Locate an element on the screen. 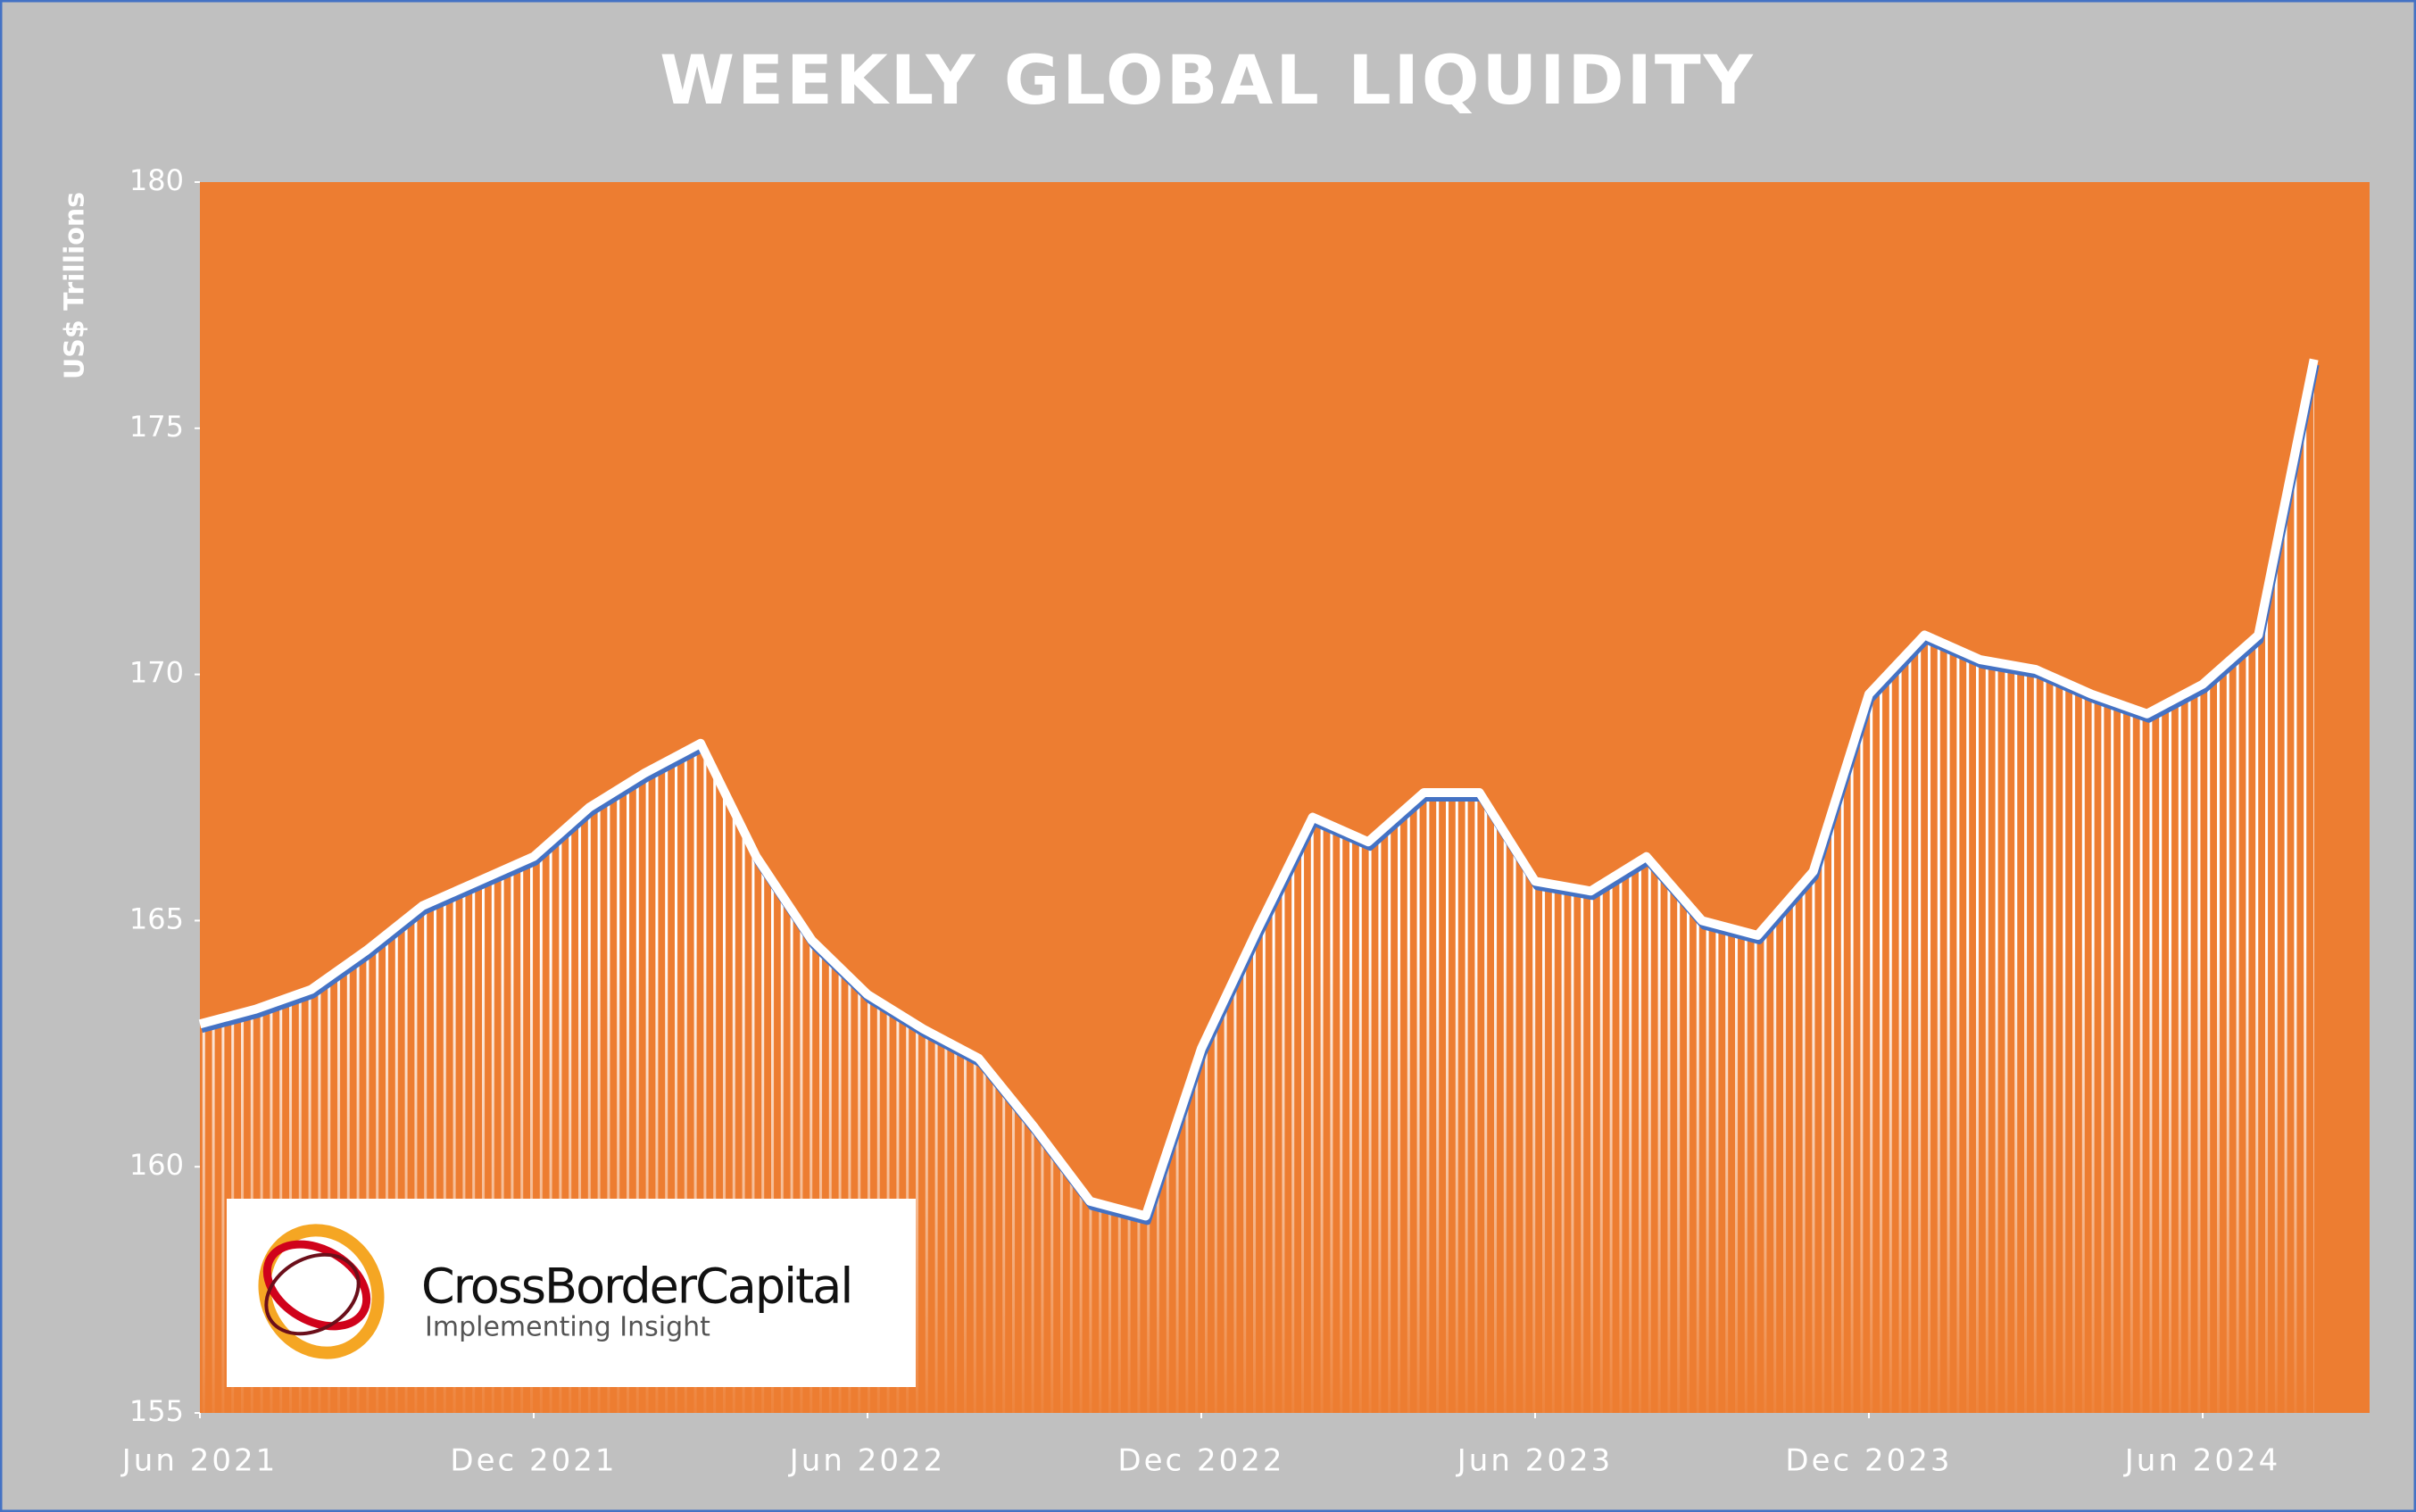 The image size is (2416, 1512). x-tick-label: Dec 2022 is located at coordinates (1200, 1461).